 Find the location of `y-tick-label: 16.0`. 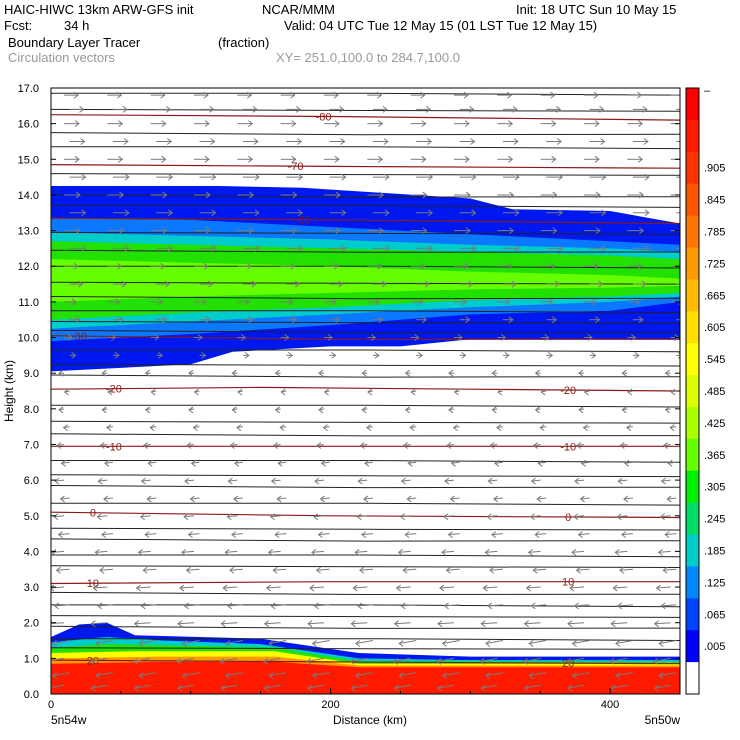

y-tick-label: 16.0 is located at coordinates (28, 125).